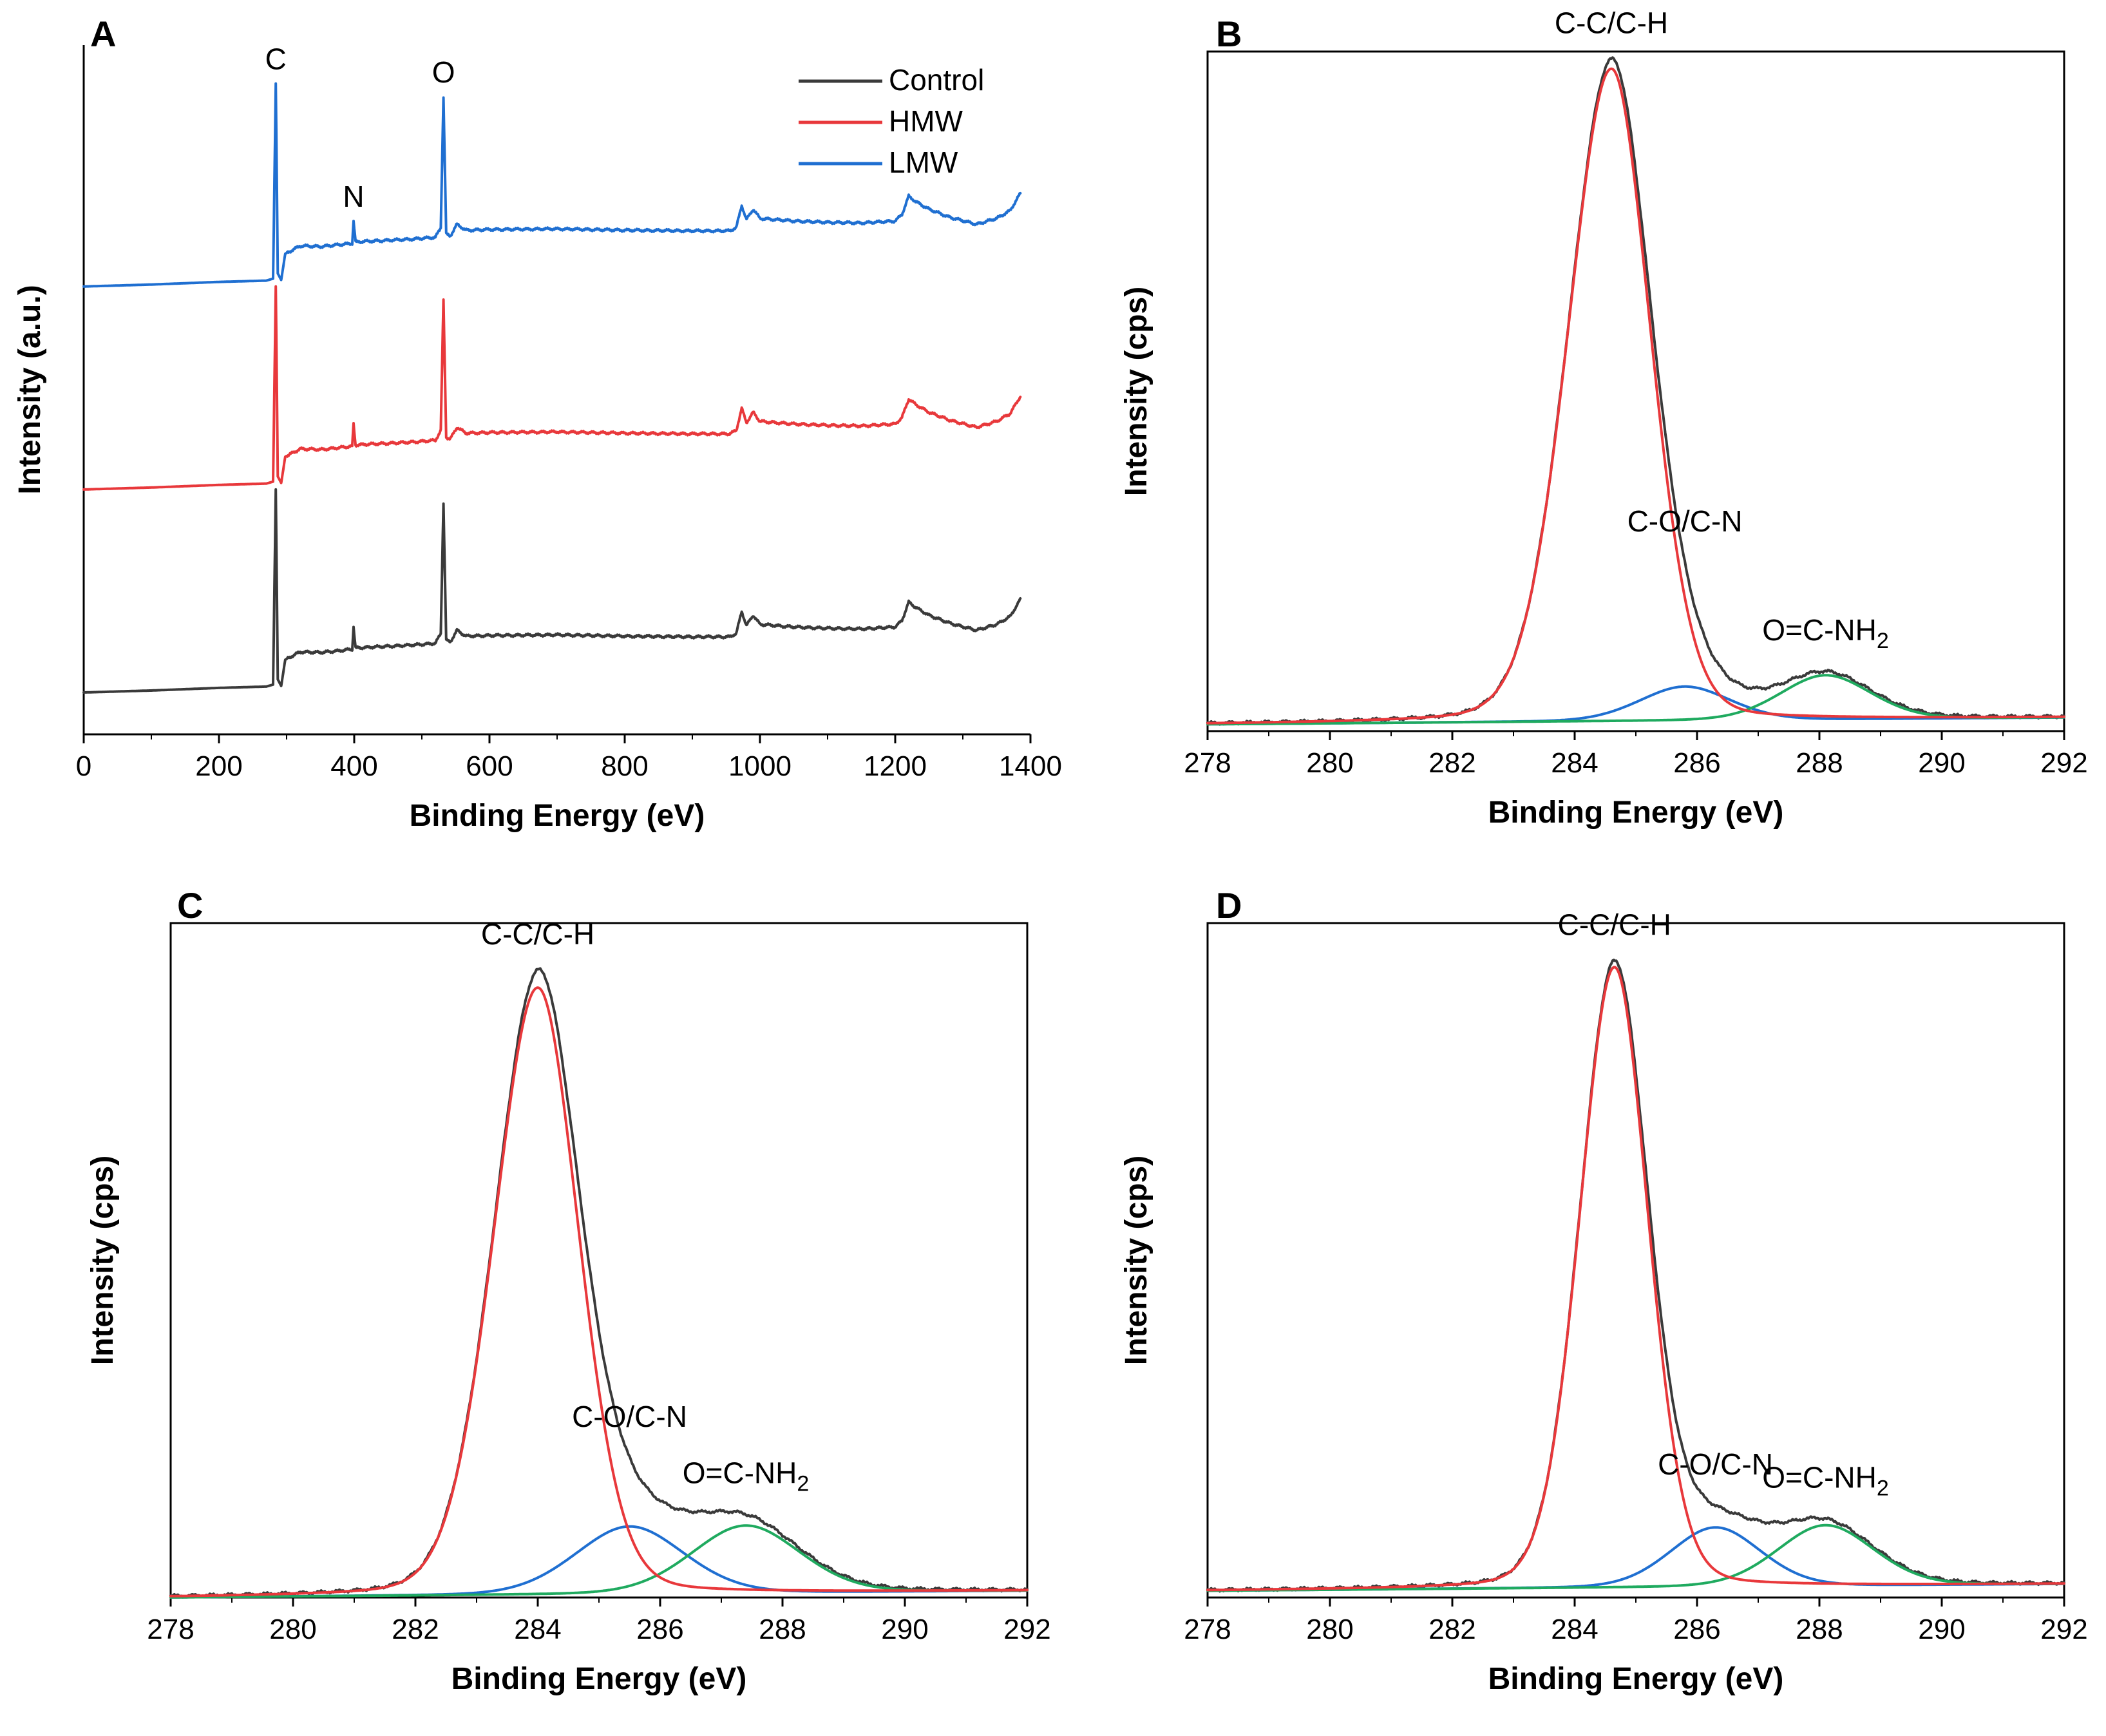  What do you see at coordinates (30, 389) in the screenshot?
I see `y-axis-label: Intensity (a.u.)` at bounding box center [30, 389].